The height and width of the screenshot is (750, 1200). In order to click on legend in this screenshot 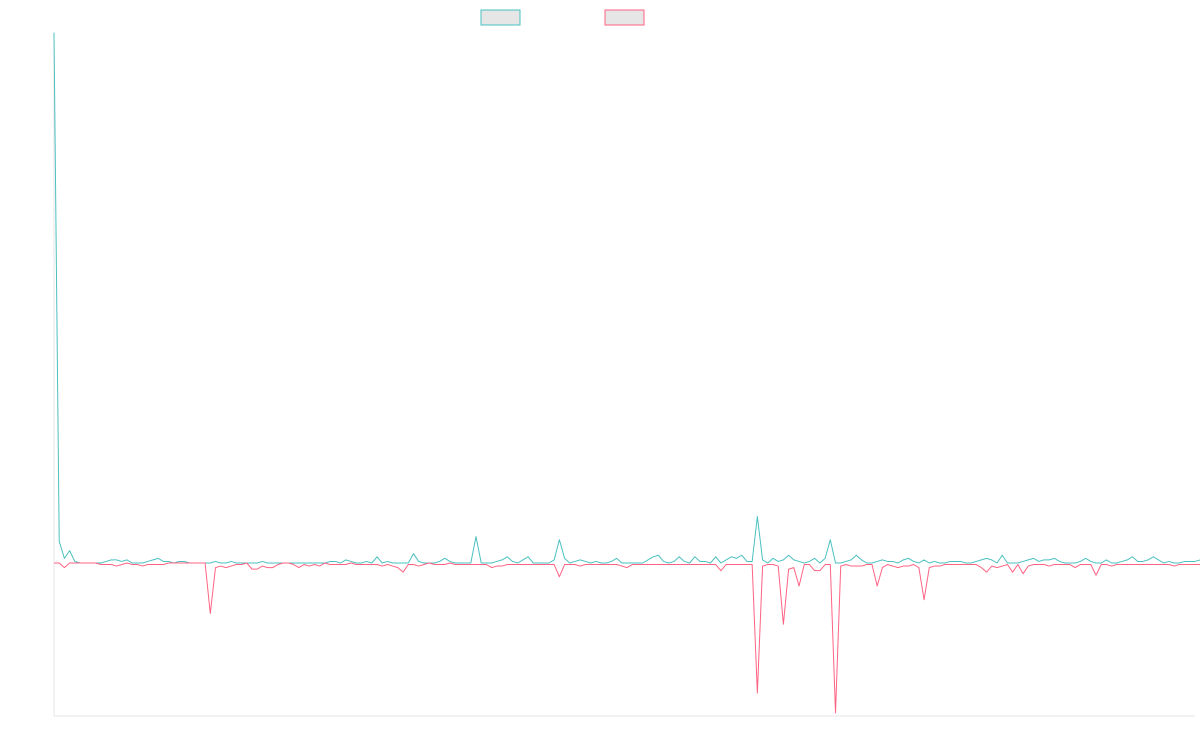, I will do `click(562, 17)`.